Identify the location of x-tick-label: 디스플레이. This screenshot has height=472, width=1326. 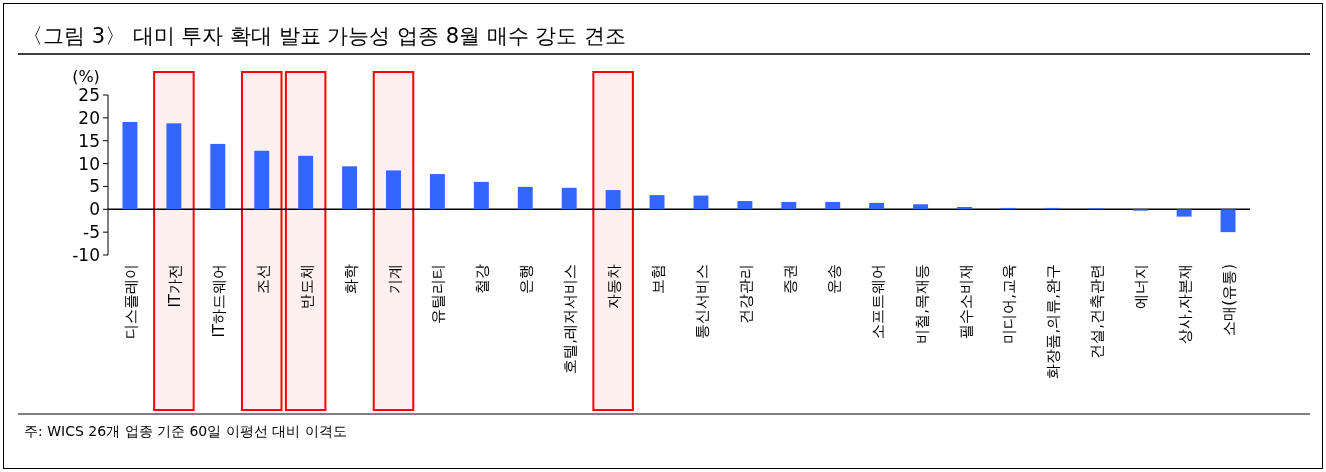
(130, 301).